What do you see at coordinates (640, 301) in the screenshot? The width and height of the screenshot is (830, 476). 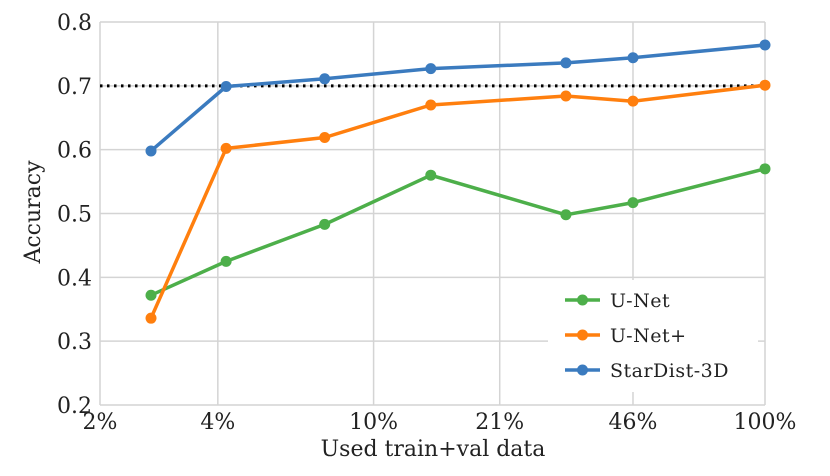 I see `legend-label: U-Net` at bounding box center [640, 301].